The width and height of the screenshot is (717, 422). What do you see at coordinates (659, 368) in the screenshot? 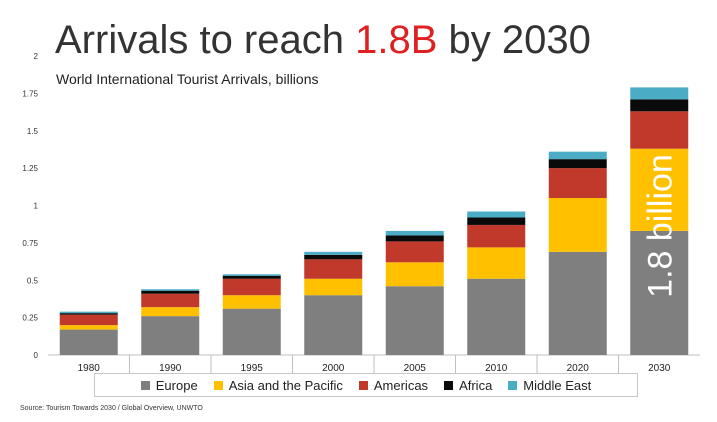
I see `x-tick-label: 2030` at bounding box center [659, 368].